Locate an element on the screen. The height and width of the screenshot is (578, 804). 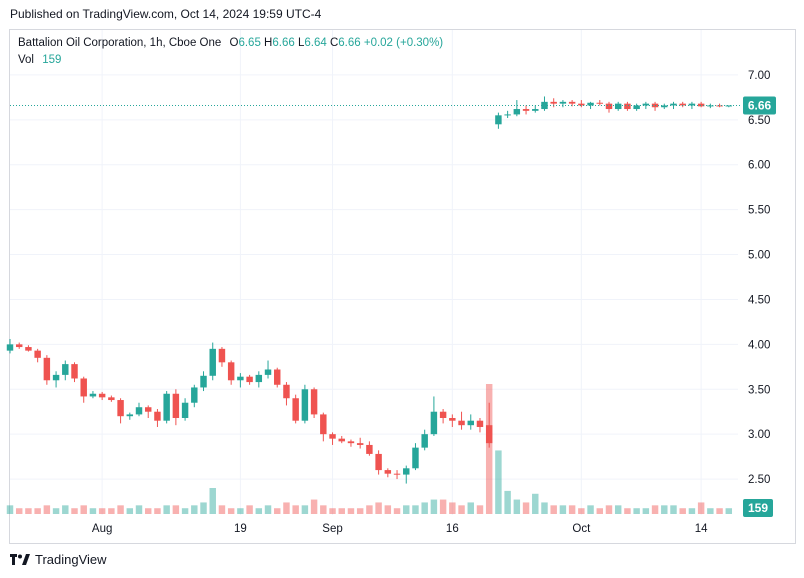
last-volume-badge is located at coordinates (758, 508).